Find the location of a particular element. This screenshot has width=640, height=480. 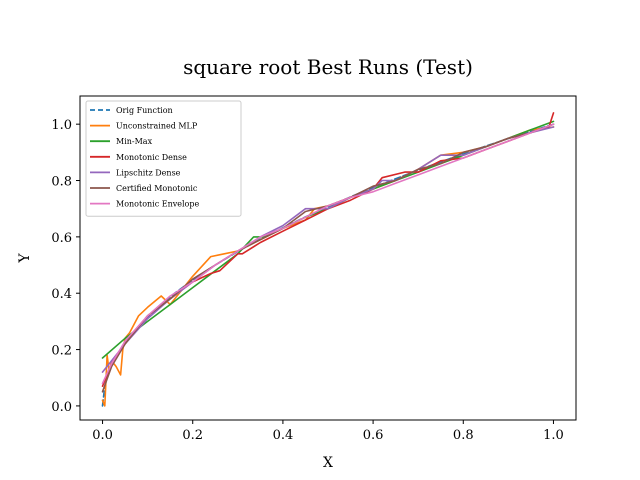

legend-label: Monotonic Envelope is located at coordinates (157, 204).